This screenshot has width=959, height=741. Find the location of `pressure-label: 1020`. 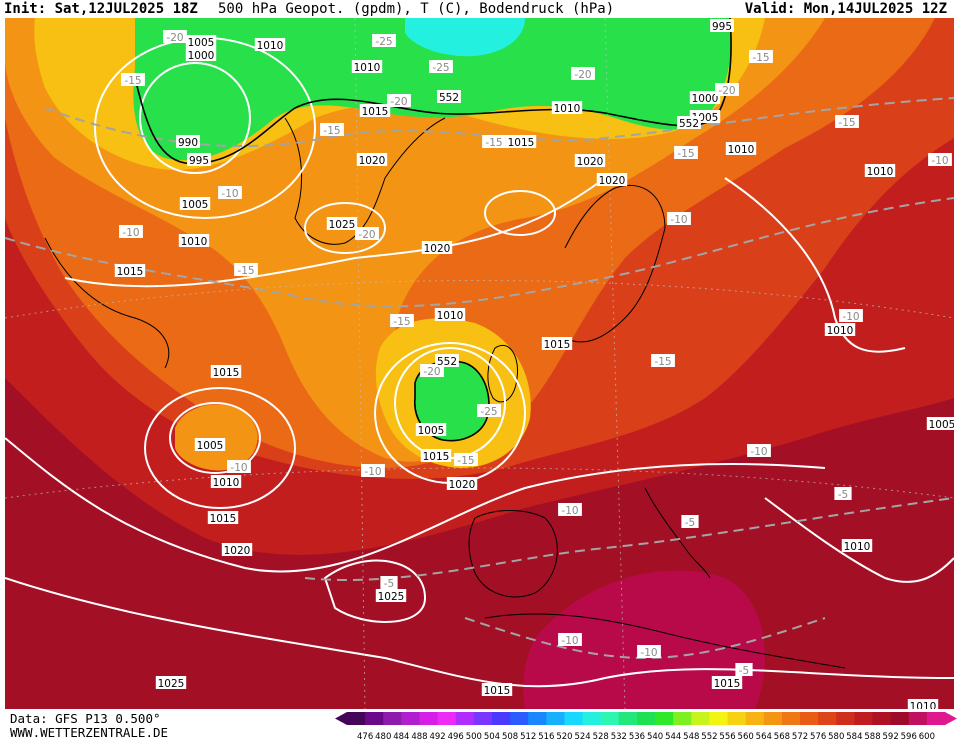

pressure-label: 1020 is located at coordinates (372, 160).